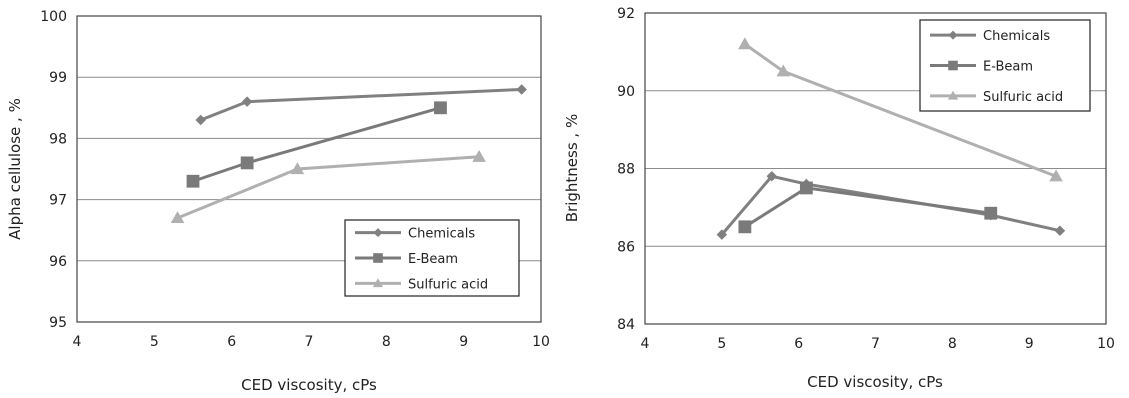 This screenshot has width=1129, height=398. What do you see at coordinates (626, 92) in the screenshot?
I see `y-tick-label: 90` at bounding box center [626, 92].